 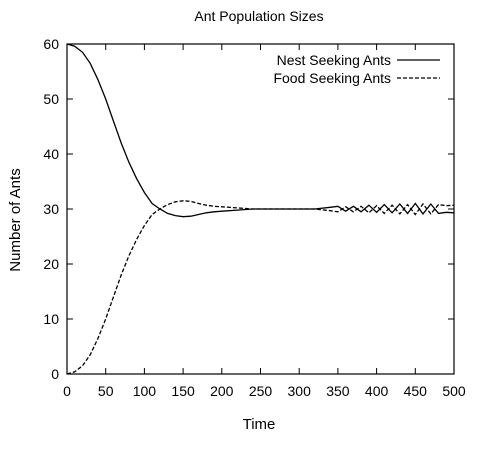 What do you see at coordinates (338, 391) in the screenshot?
I see `x-tick-label: 350` at bounding box center [338, 391].